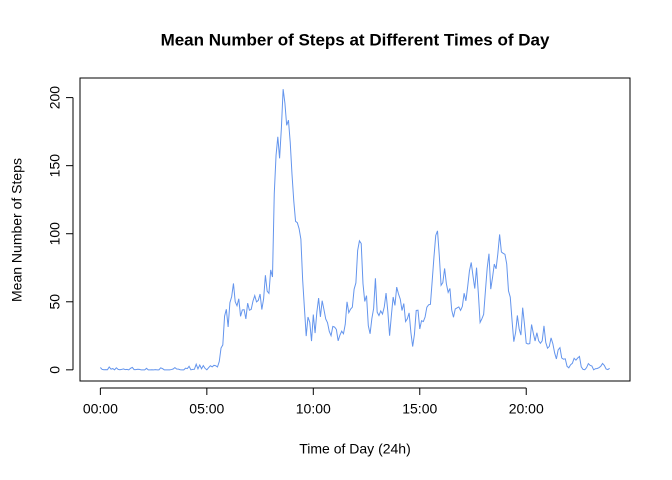 This screenshot has width=672, height=480. What do you see at coordinates (55, 302) in the screenshot?
I see `y-tick-label: 50` at bounding box center [55, 302].